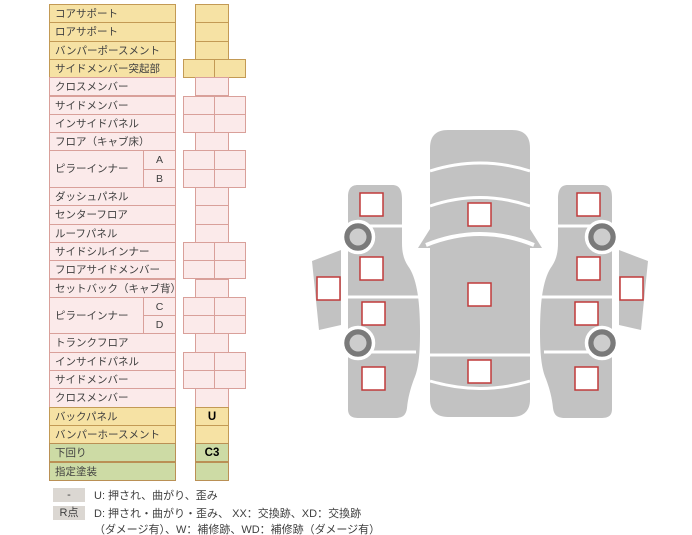 Image resolution: width=692 pixels, height=535 pixels. What do you see at coordinates (112, 288) in the screenshot?
I see `part-label: セットバック（キャブ背）` at bounding box center [112, 288].